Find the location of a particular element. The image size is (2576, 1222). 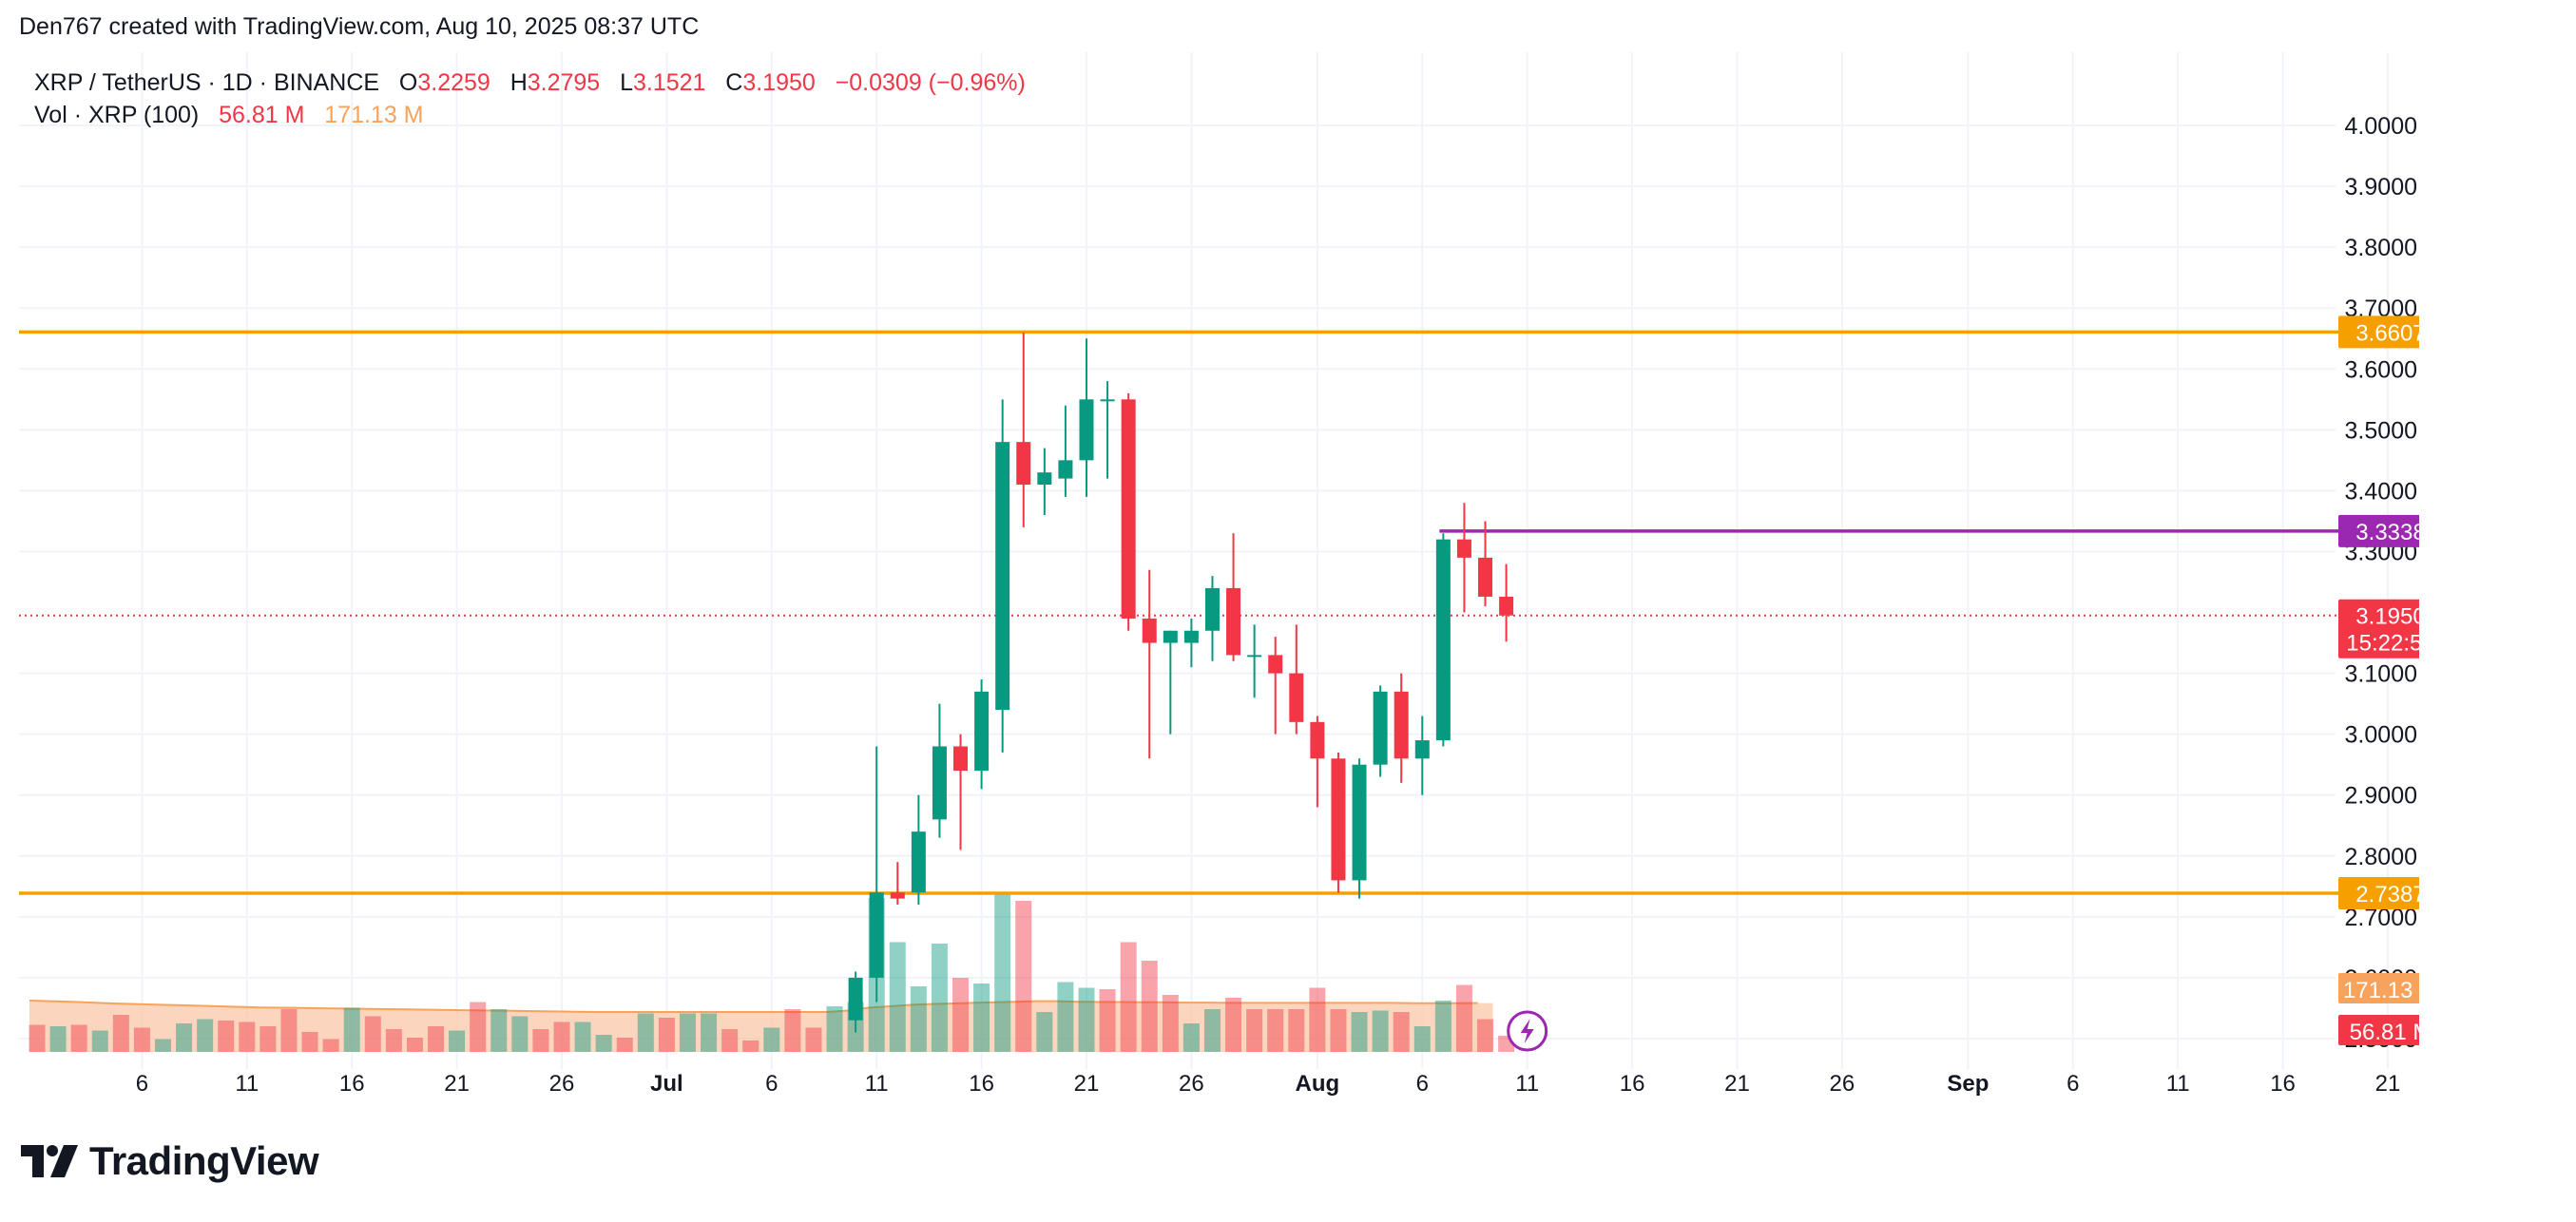

last-price-badge-bg is located at coordinates (2378, 629).